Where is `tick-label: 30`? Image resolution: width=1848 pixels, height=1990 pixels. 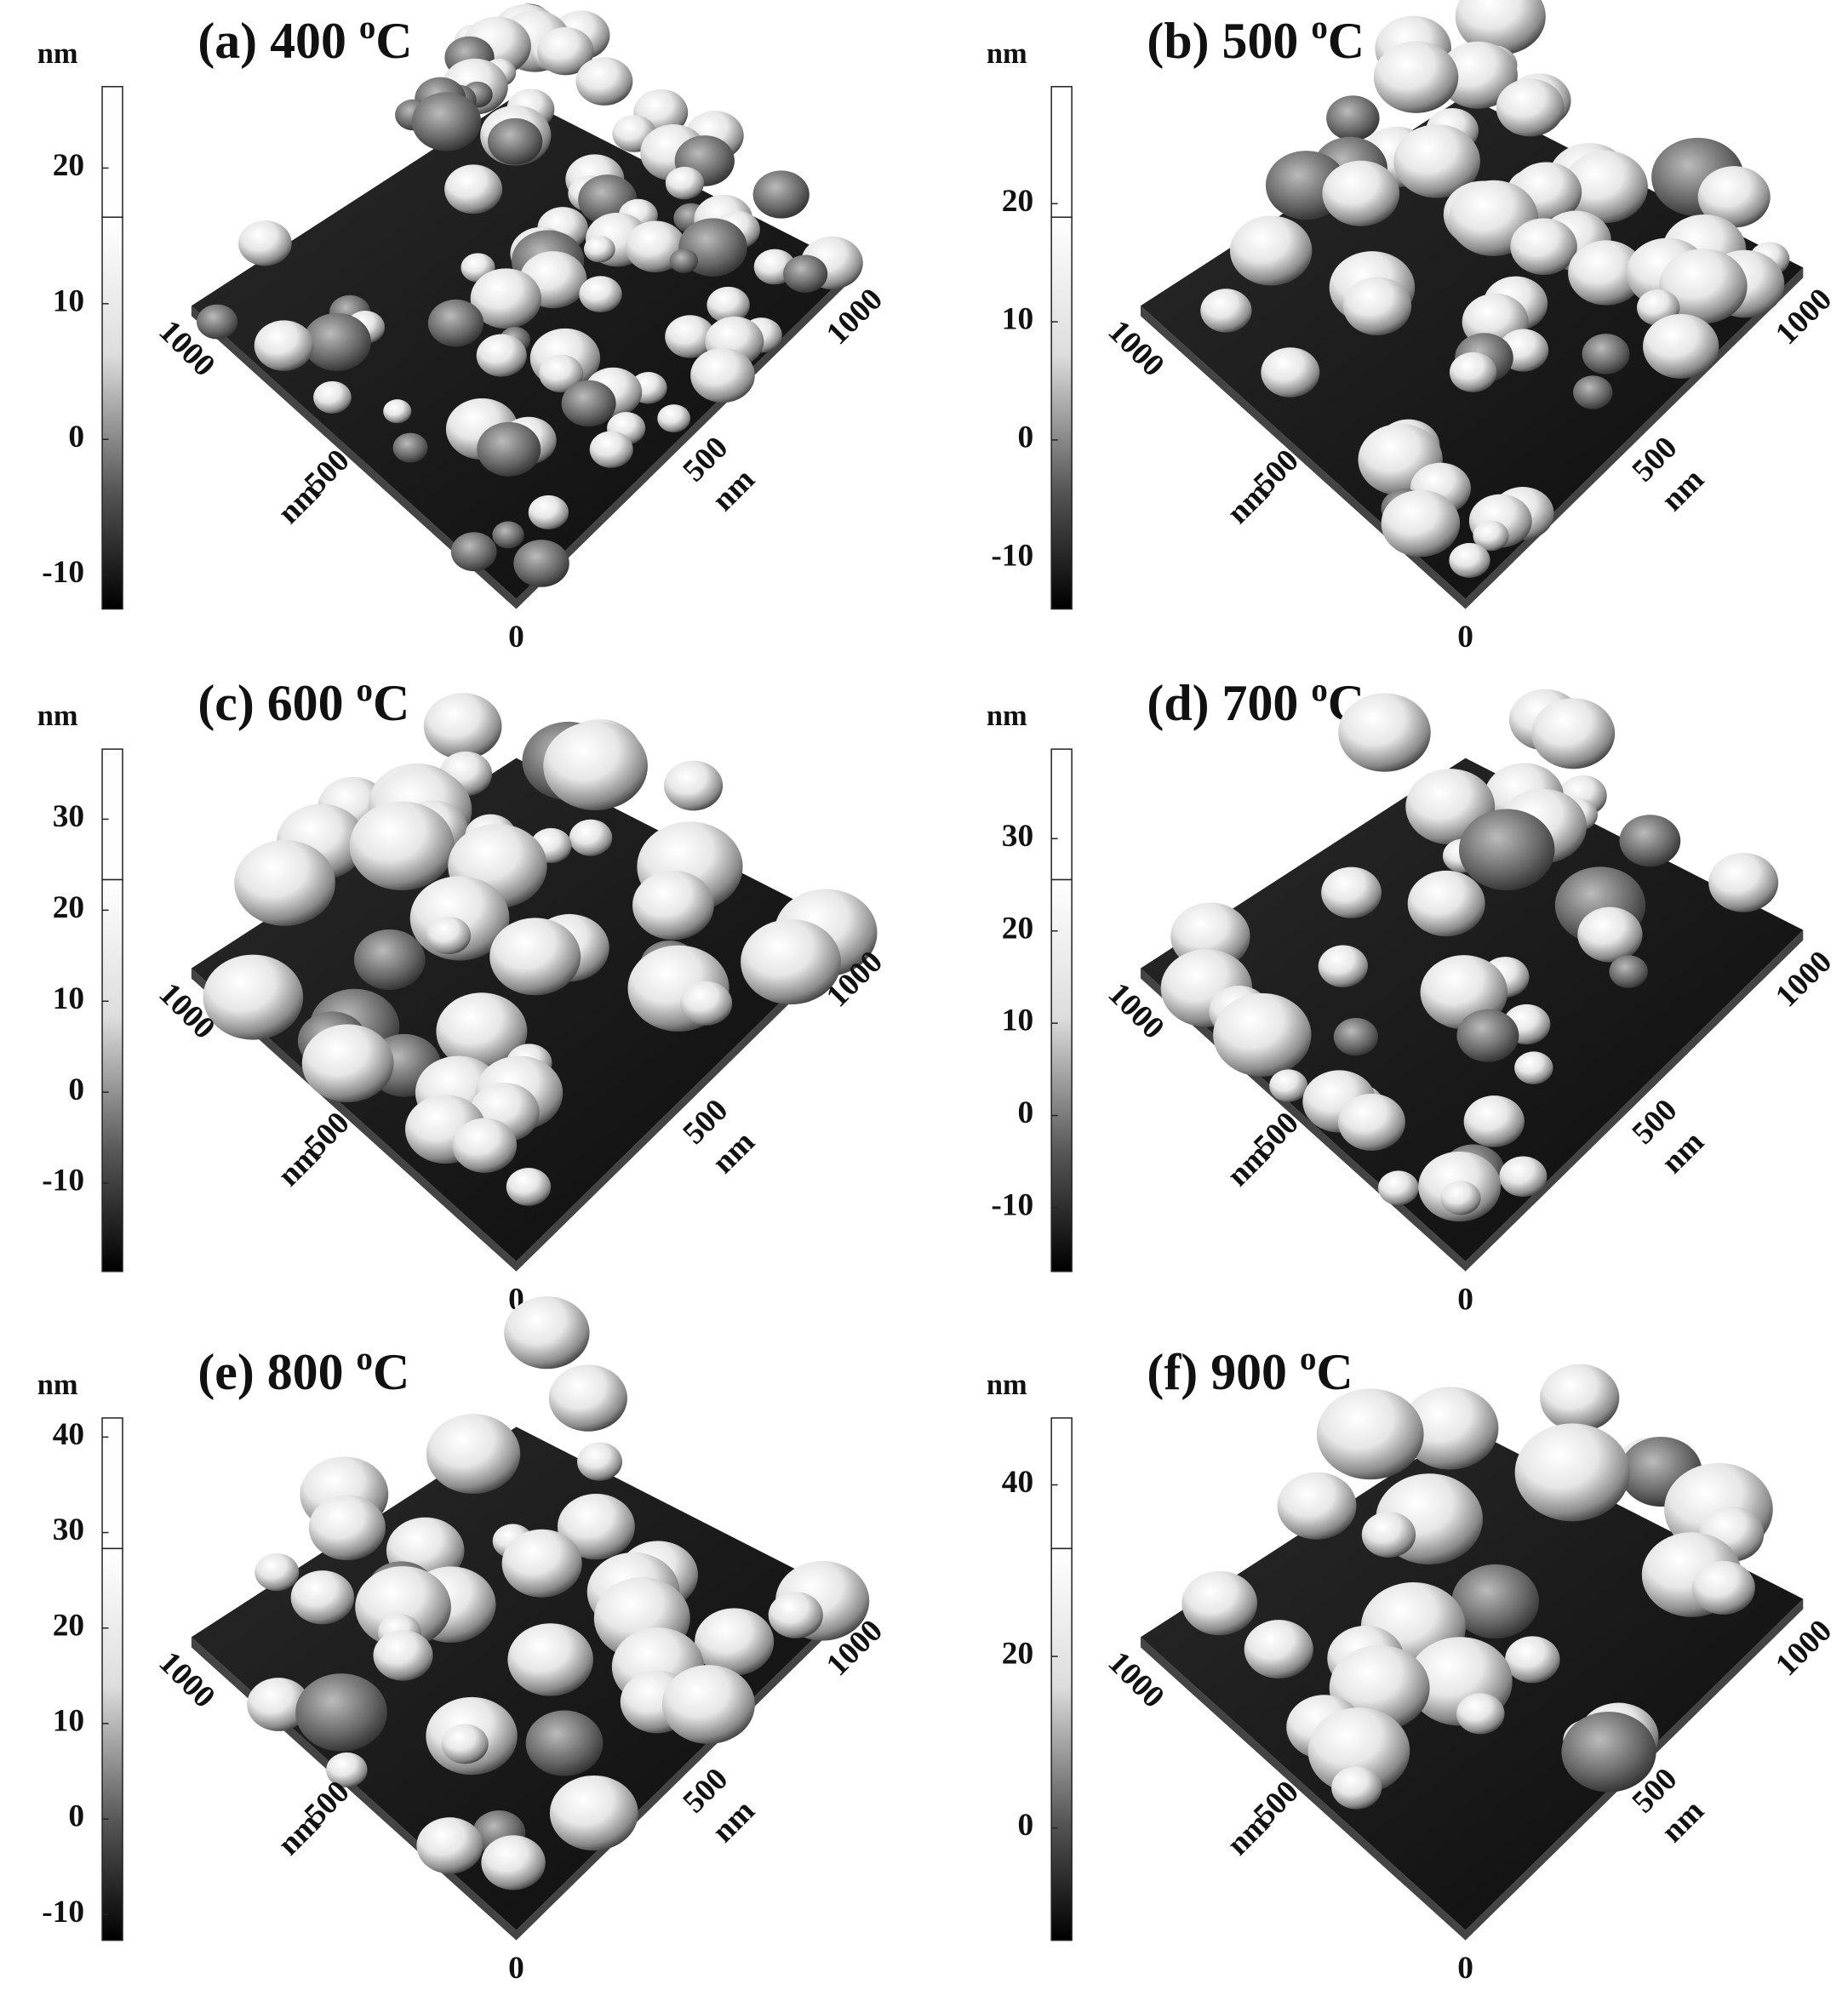 tick-label: 30 is located at coordinates (68, 816).